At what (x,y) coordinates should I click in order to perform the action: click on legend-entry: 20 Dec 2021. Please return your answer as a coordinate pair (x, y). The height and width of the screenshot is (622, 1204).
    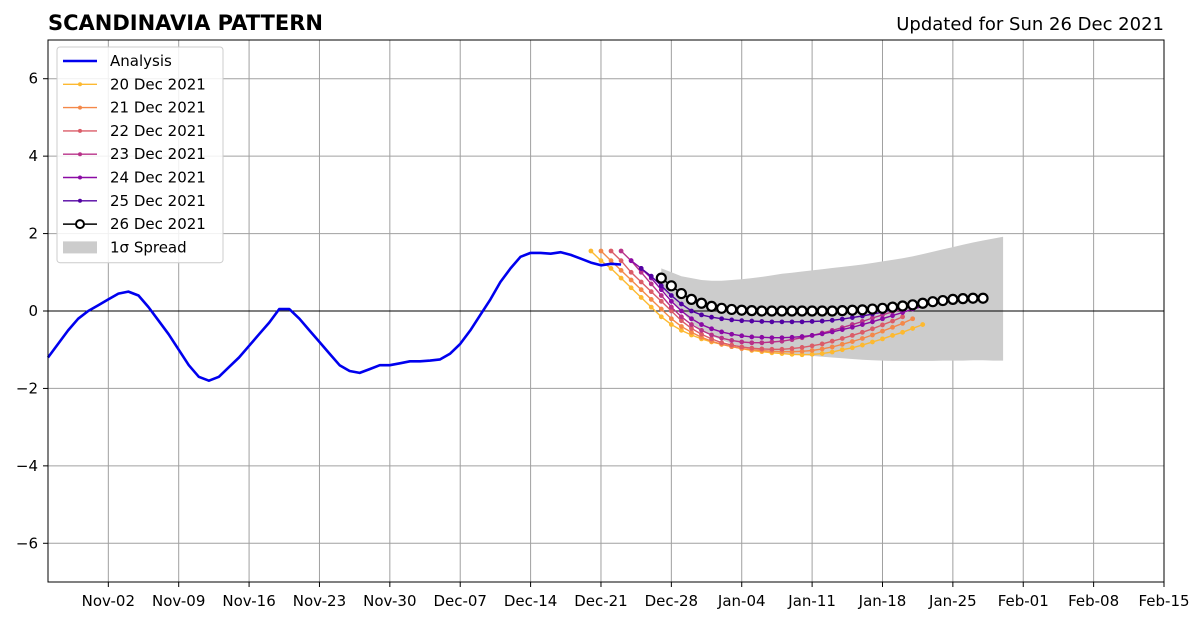
    Looking at the image, I should click on (134, 84).